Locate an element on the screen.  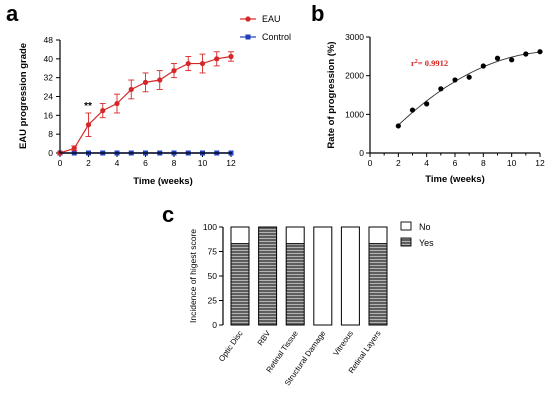
c-legend-no-label: No is located at coordinates (425, 227).